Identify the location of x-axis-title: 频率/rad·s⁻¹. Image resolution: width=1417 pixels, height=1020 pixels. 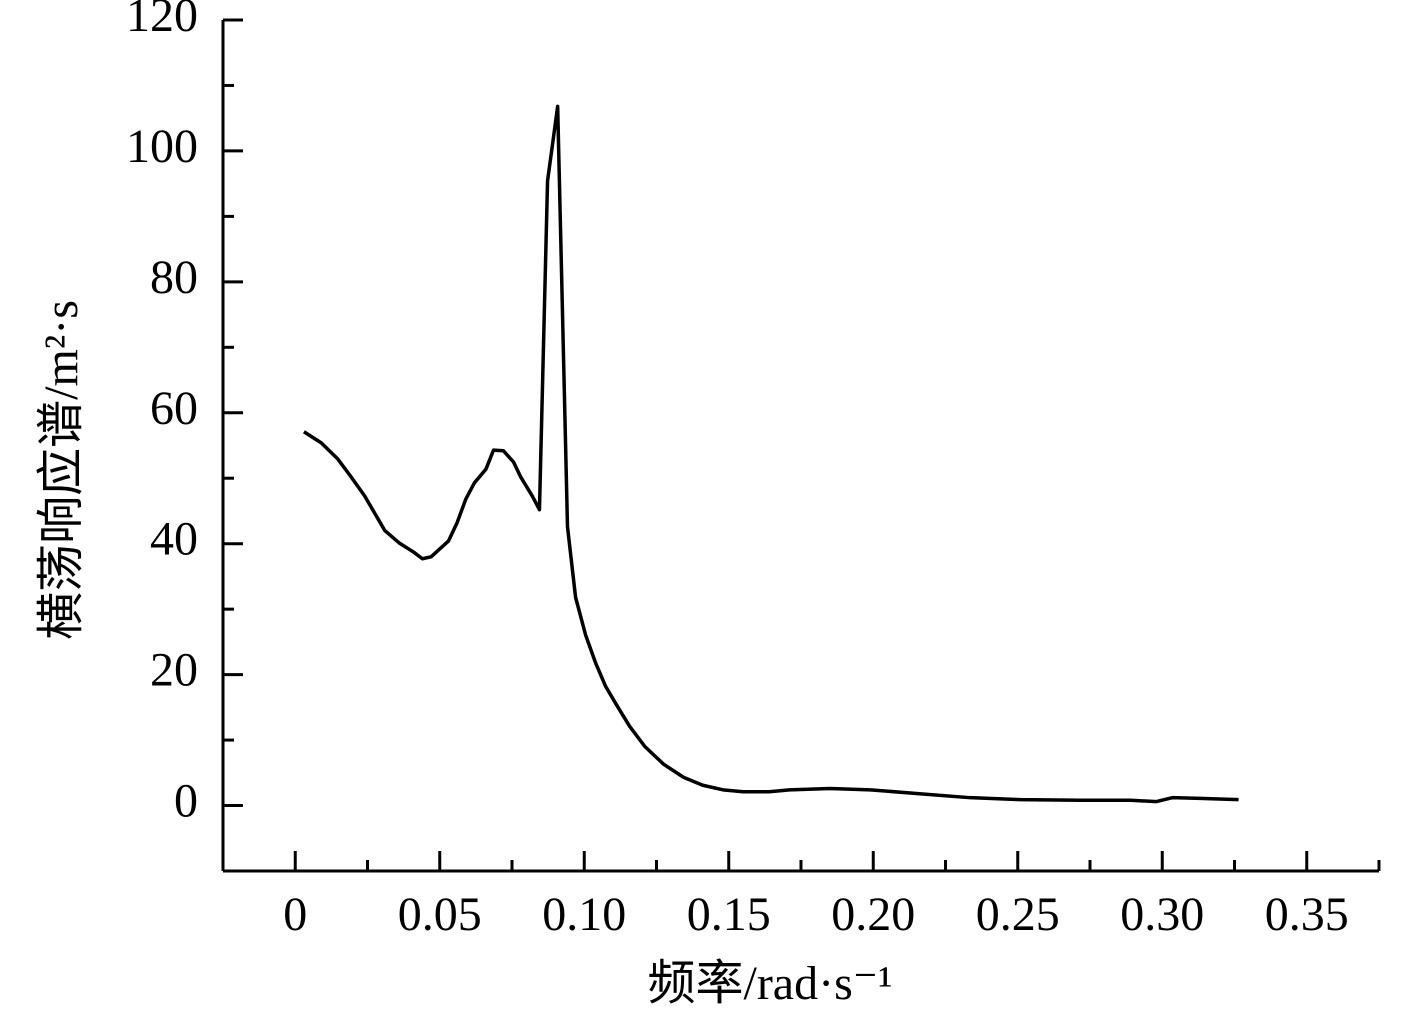
(769, 983).